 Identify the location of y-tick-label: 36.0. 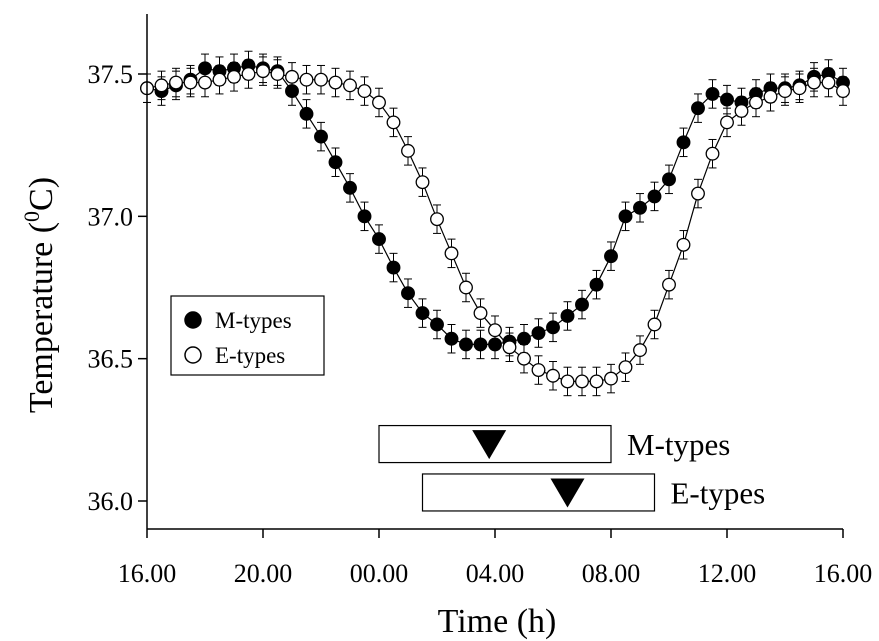
(111, 501).